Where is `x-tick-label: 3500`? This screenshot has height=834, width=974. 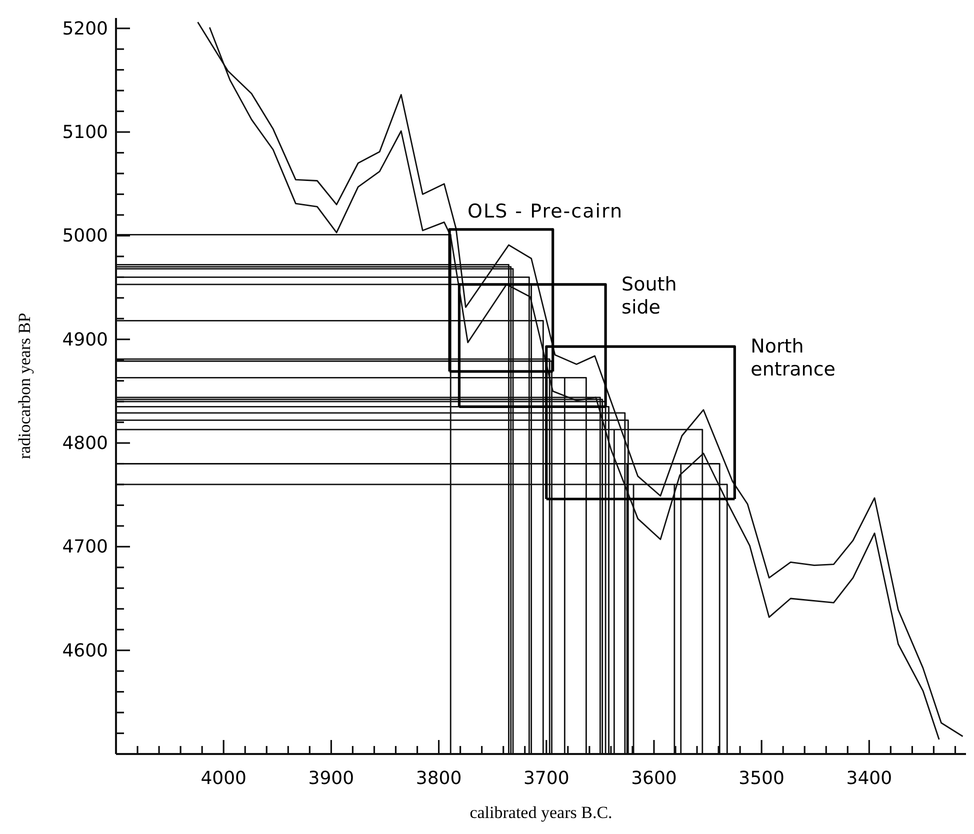 x-tick-label: 3500 is located at coordinates (761, 778).